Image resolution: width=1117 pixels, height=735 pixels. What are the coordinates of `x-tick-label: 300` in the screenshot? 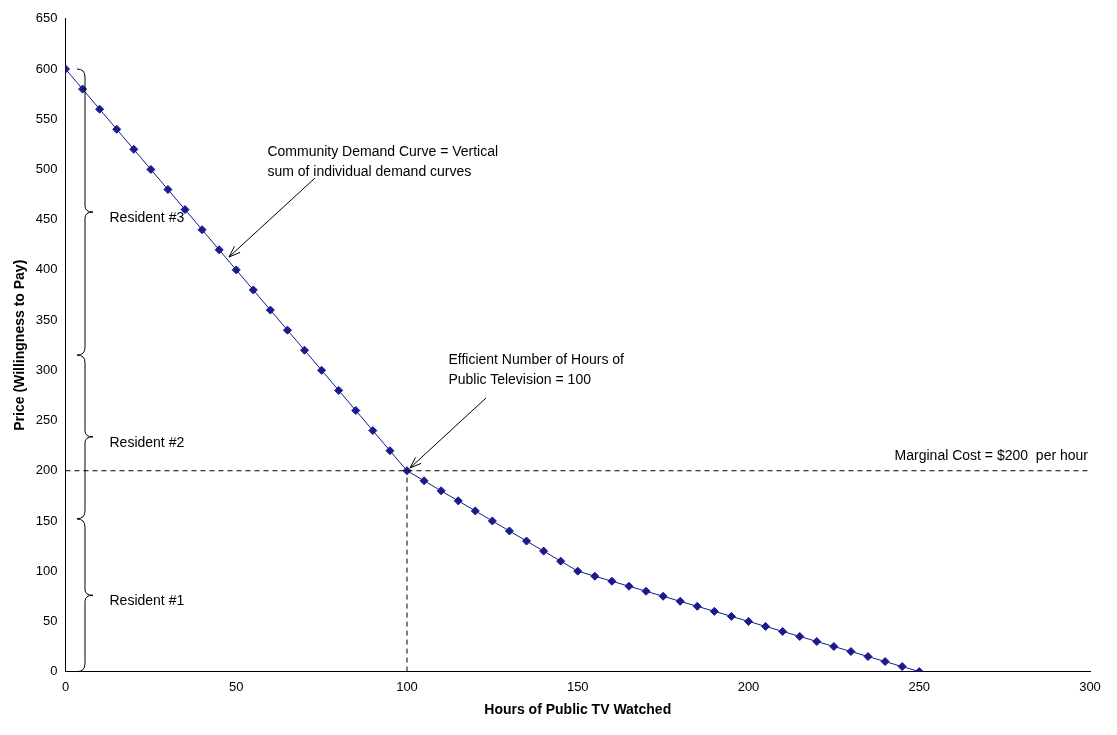 It's located at (1090, 686).